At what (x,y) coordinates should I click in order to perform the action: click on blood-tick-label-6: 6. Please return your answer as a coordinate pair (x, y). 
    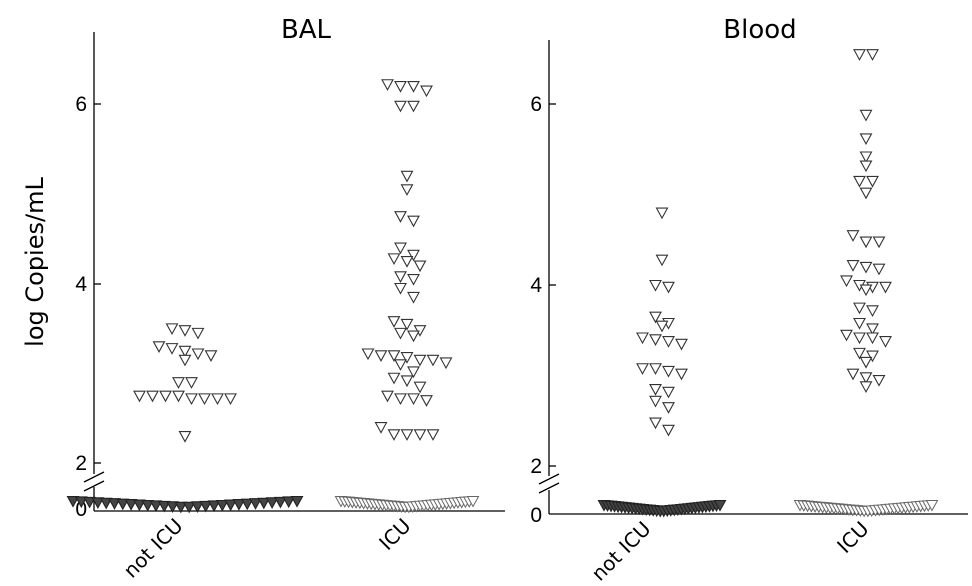
    Looking at the image, I should click on (536, 104).